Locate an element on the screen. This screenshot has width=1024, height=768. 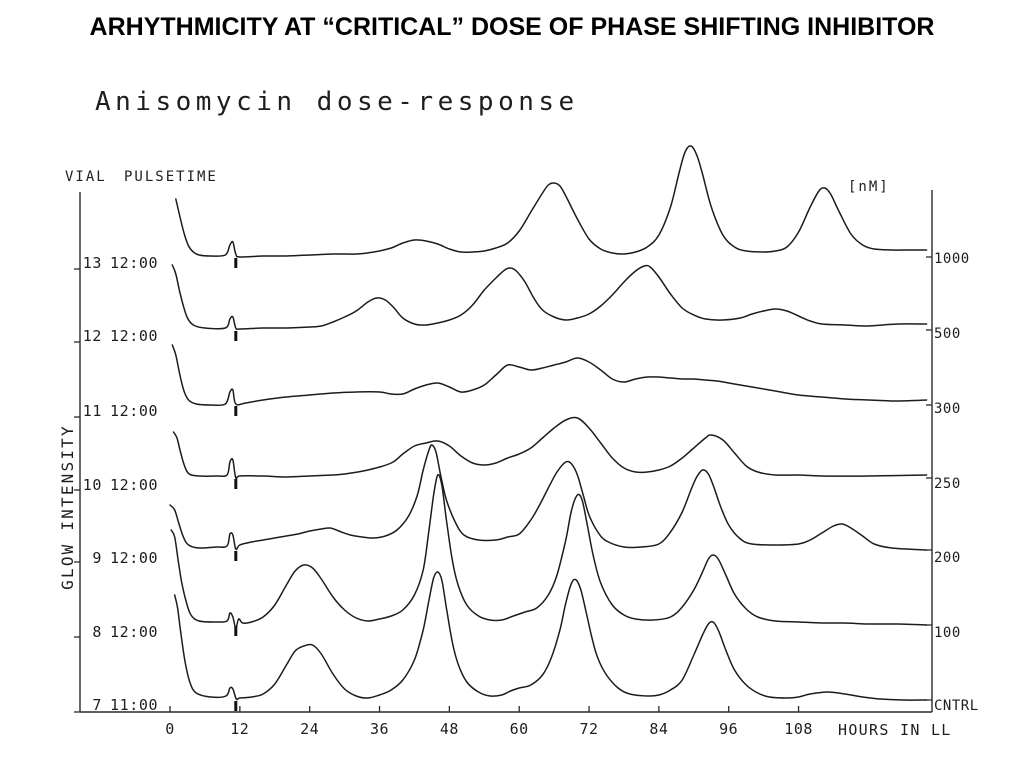
dose-labels: 1000 500 300 250 200 100 CNTRL is located at coordinates (956, 482).